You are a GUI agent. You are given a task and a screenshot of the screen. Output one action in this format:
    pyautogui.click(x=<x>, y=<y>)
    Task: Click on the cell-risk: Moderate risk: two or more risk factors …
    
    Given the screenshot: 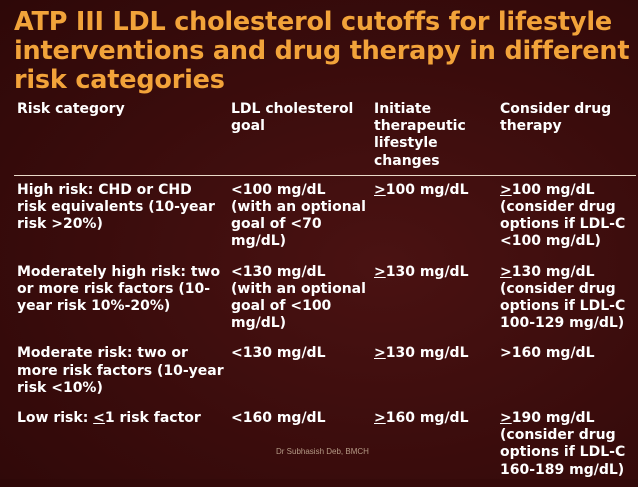 What is the action you would take?
    pyautogui.click(x=120, y=370)
    